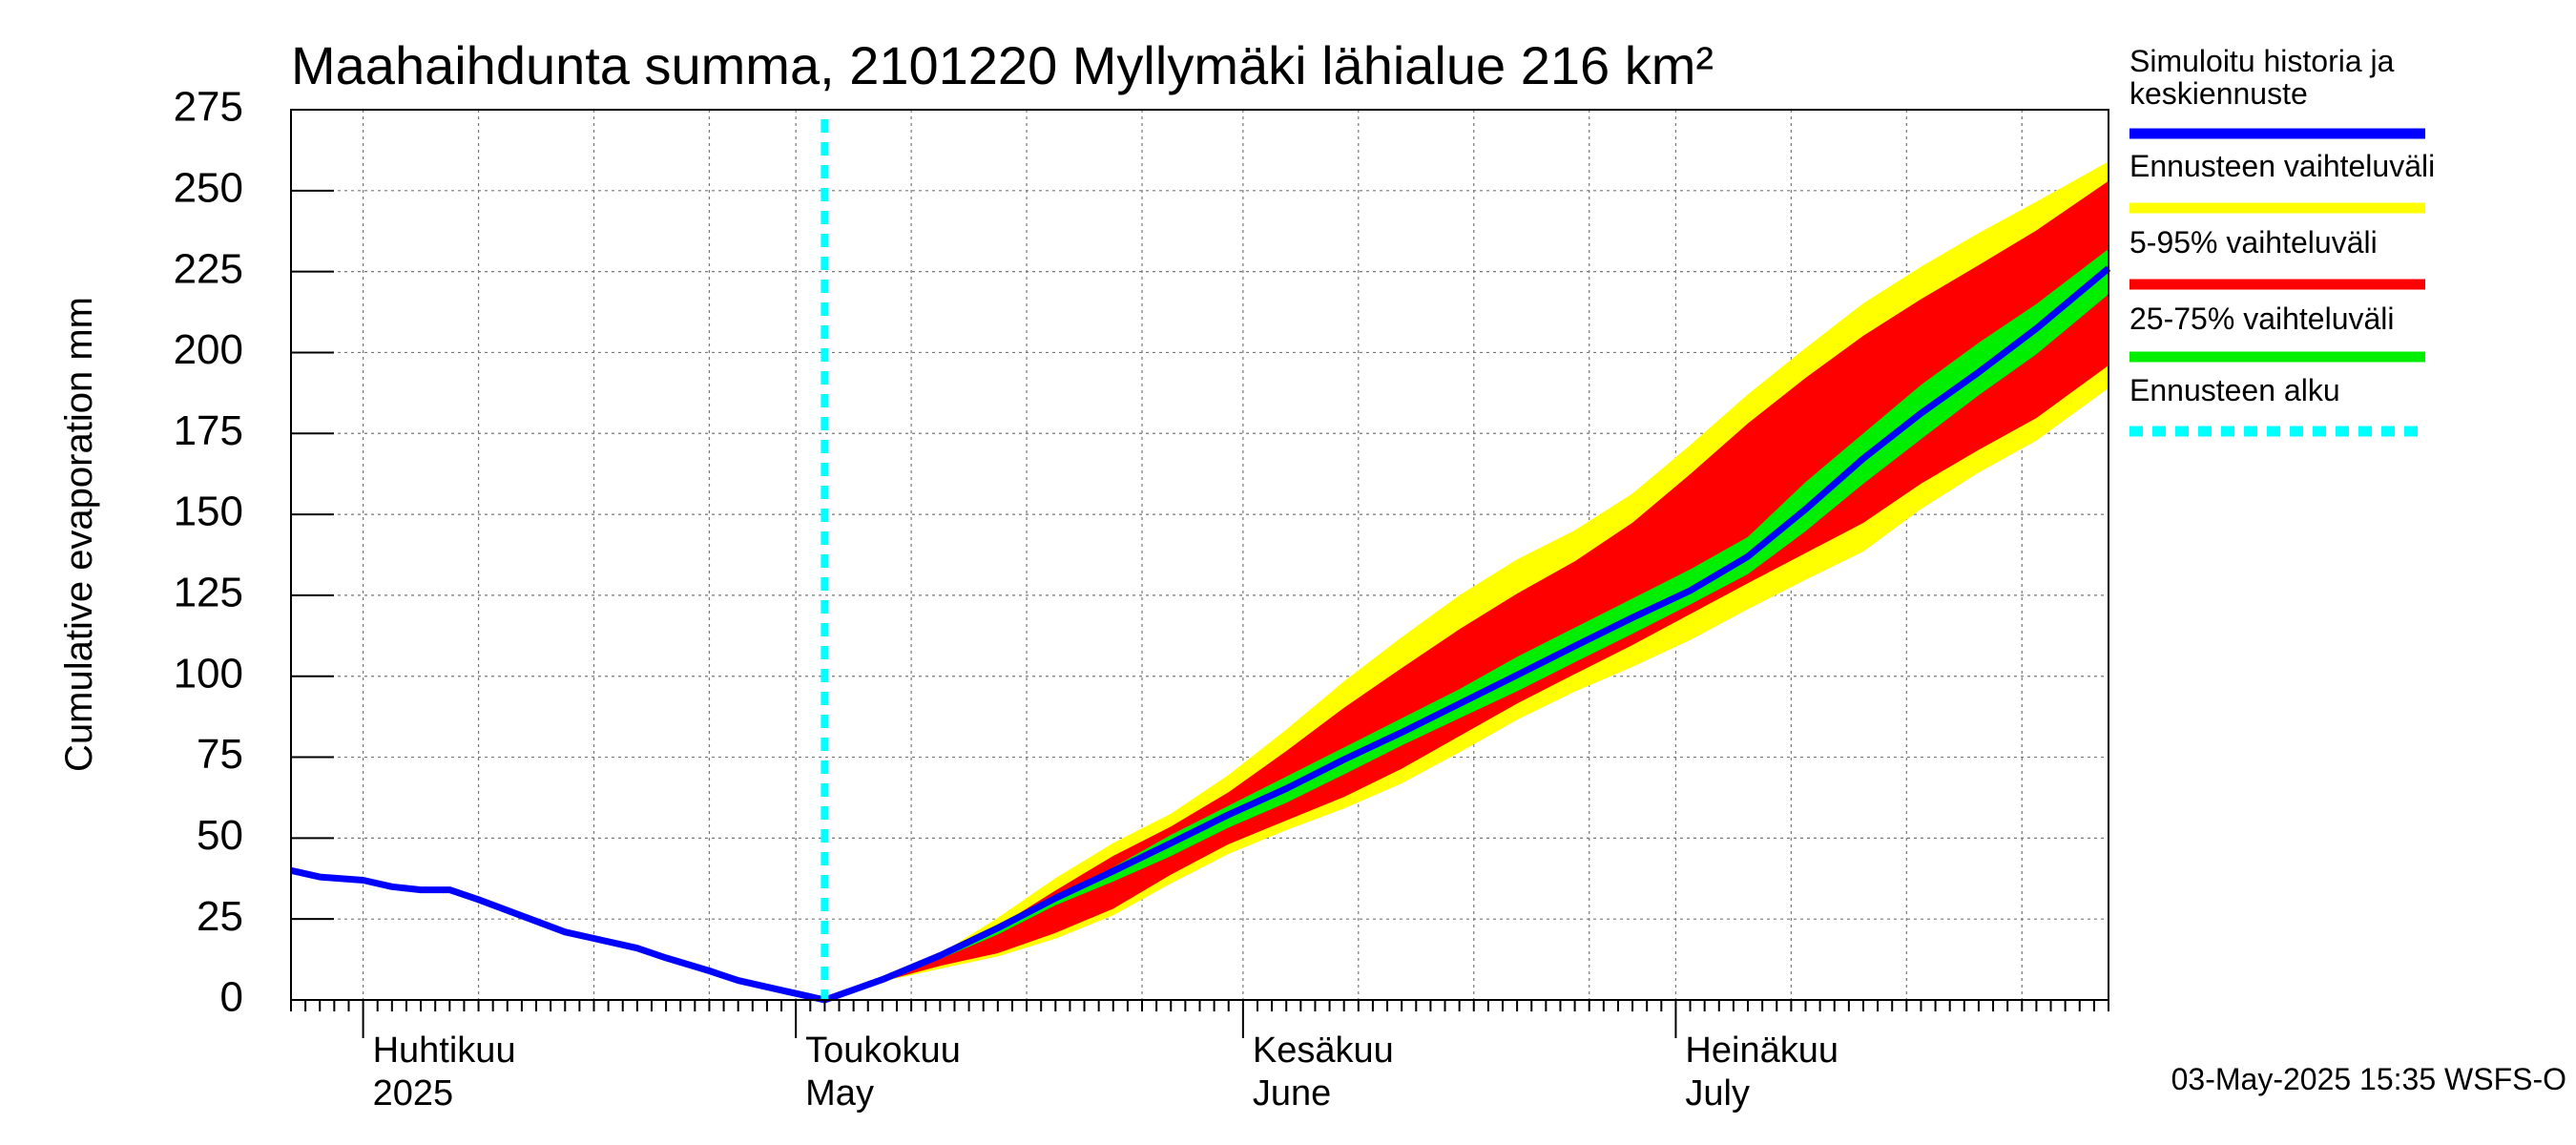 The image size is (2576, 1145). Describe the element at coordinates (208, 350) in the screenshot. I see `y-tick-label: 200` at that location.